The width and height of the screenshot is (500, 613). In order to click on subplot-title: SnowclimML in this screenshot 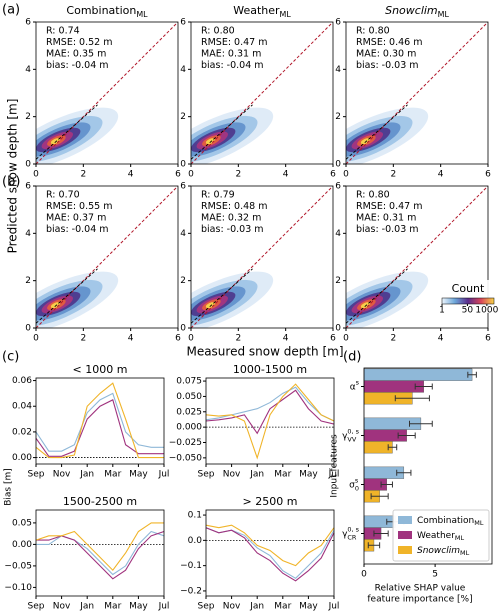, I will do `click(417, 11)`.